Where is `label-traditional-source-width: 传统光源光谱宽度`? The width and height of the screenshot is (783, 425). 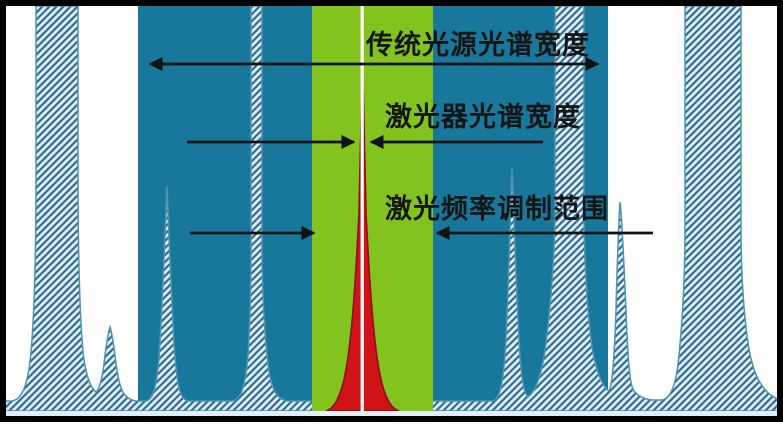 label-traditional-source-width: 传统光源光谱宽度 is located at coordinates (477, 44).